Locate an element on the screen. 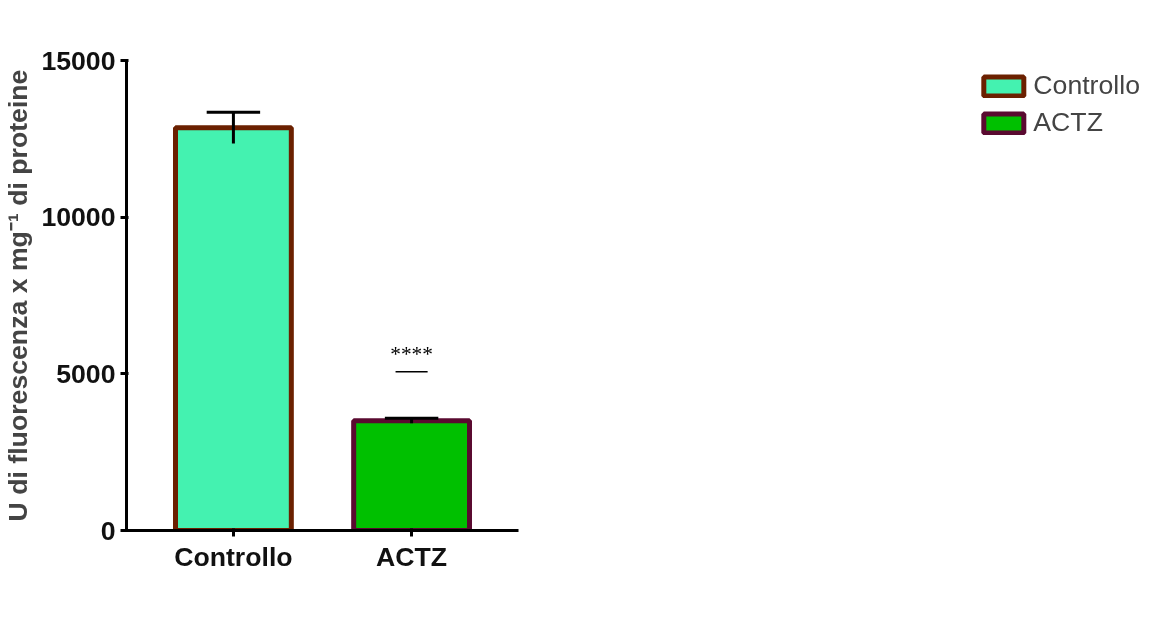 Image resolution: width=1171 pixels, height=635 pixels. annotation: **** is located at coordinates (411, 354).